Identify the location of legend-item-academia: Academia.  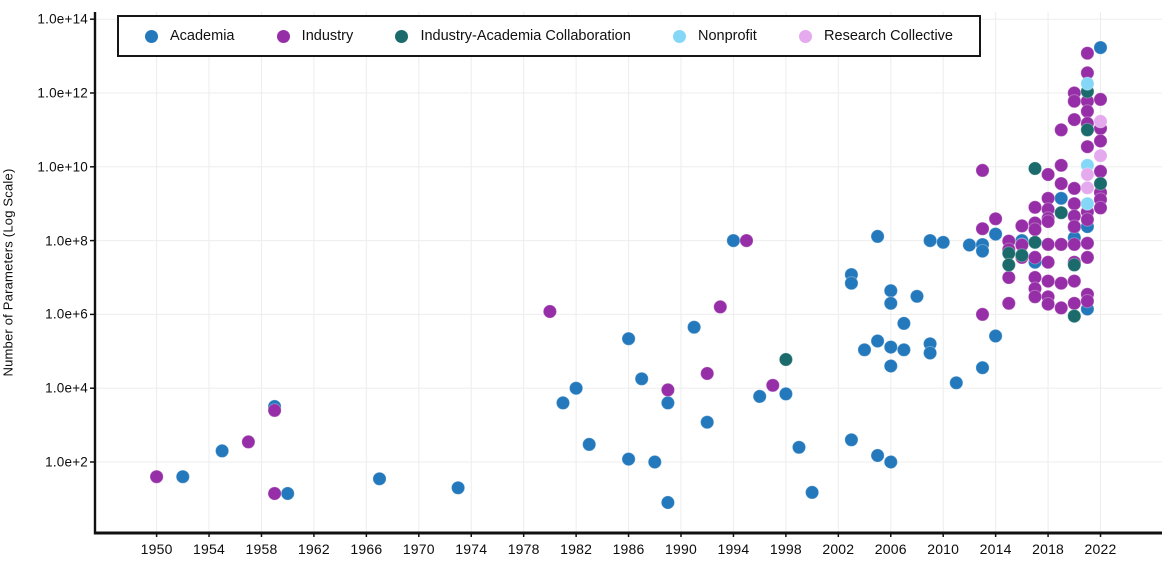
(189, 36).